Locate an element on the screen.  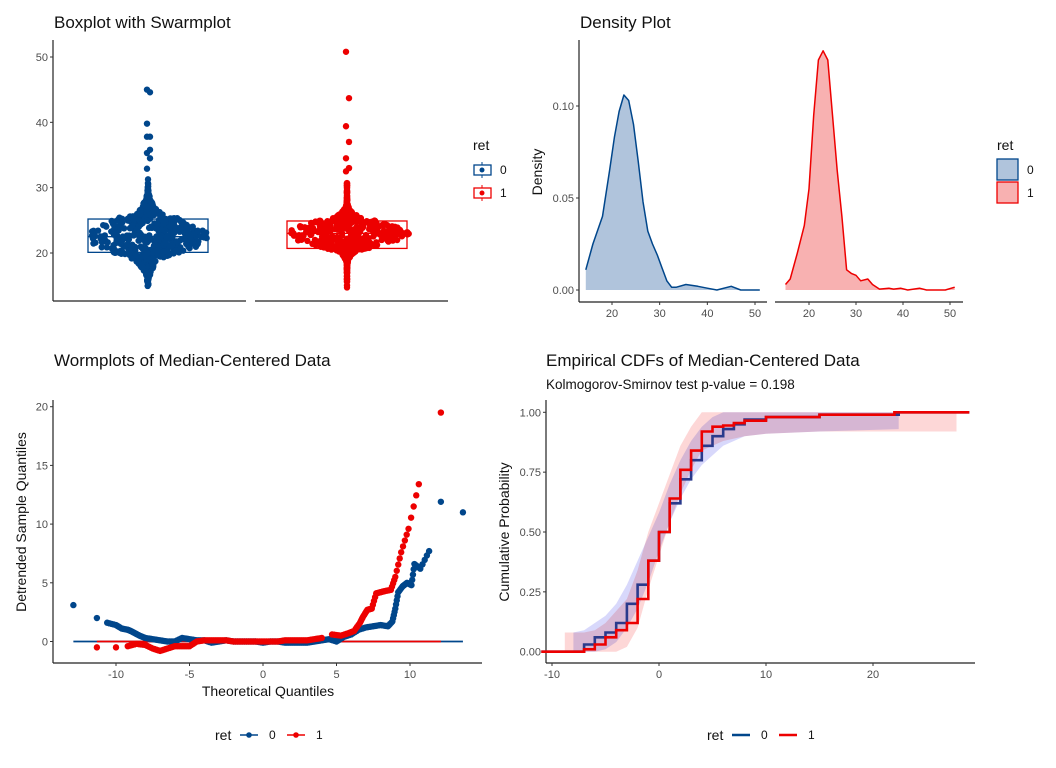
density-legend-label: 1 is located at coordinates (1030, 193).